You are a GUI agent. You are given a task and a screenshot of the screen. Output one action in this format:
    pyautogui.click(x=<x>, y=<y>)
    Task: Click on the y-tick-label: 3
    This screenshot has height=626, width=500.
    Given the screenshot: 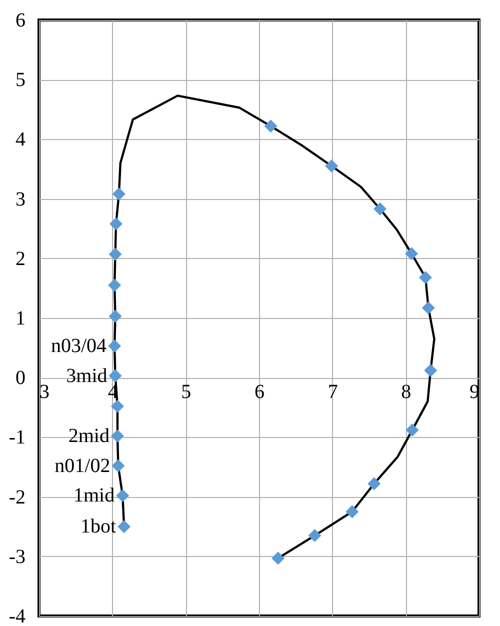 What is the action you would take?
    pyautogui.click(x=21, y=199)
    